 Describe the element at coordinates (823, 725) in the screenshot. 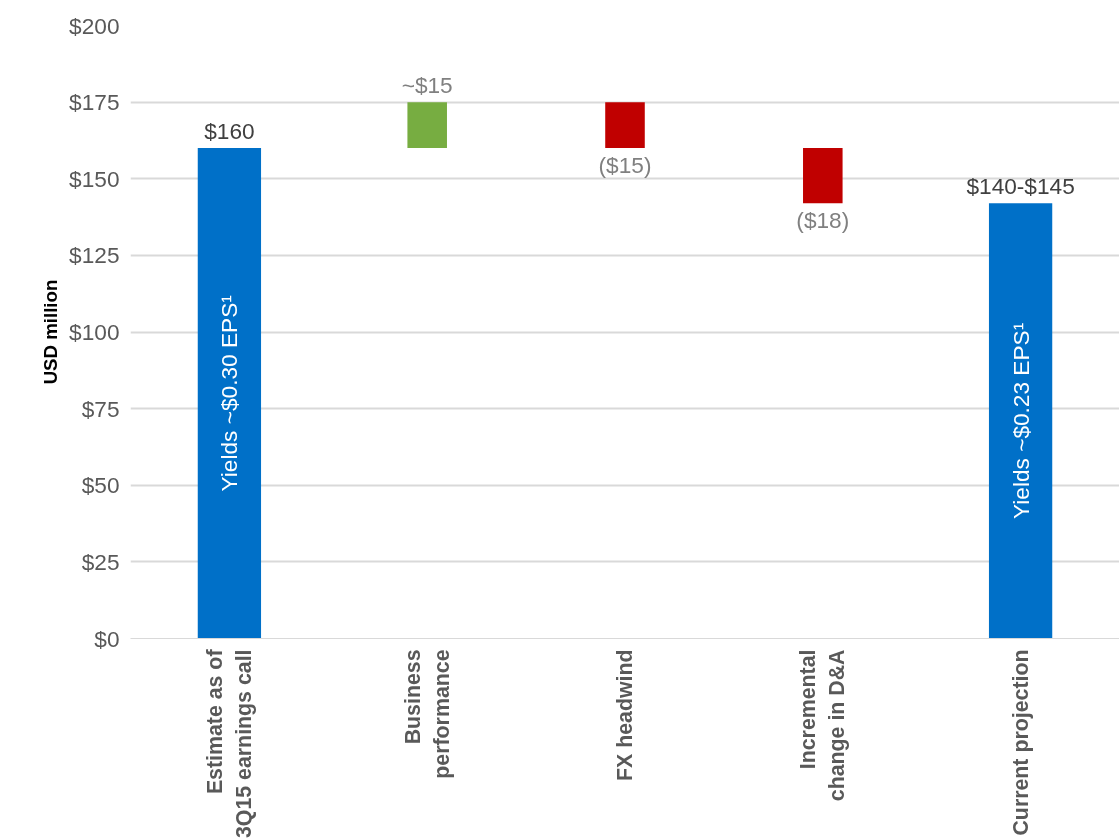

I see `x-tick-label: Incremental change in D&A` at that location.